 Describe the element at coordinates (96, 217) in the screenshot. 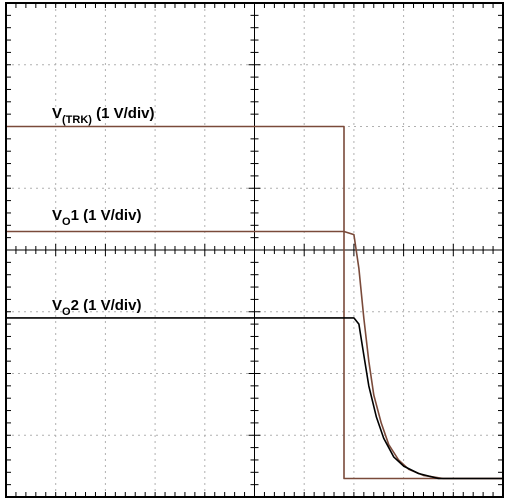

I see `trace-label-vo1: VO1 (1 V/div)` at that location.